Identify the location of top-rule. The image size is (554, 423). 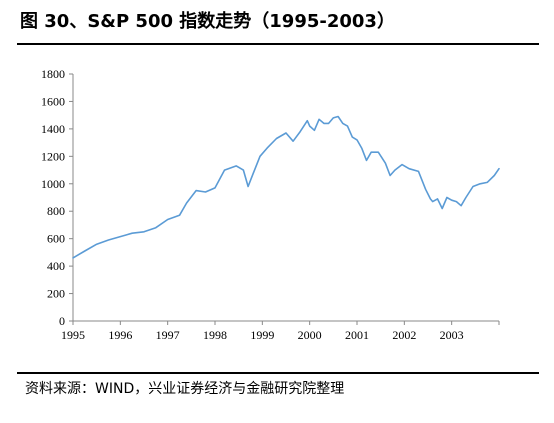
(278, 44).